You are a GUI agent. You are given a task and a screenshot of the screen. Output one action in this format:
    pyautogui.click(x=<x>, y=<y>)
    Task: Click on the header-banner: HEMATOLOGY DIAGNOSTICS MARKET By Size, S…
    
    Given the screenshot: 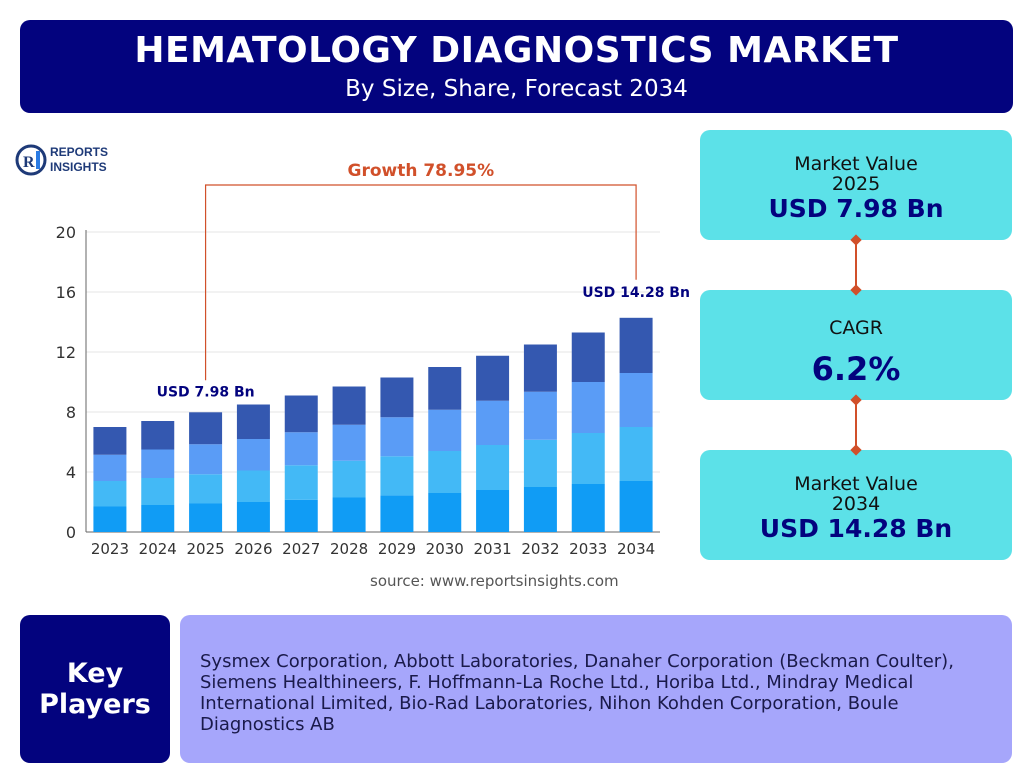 What is the action you would take?
    pyautogui.click(x=516, y=66)
    